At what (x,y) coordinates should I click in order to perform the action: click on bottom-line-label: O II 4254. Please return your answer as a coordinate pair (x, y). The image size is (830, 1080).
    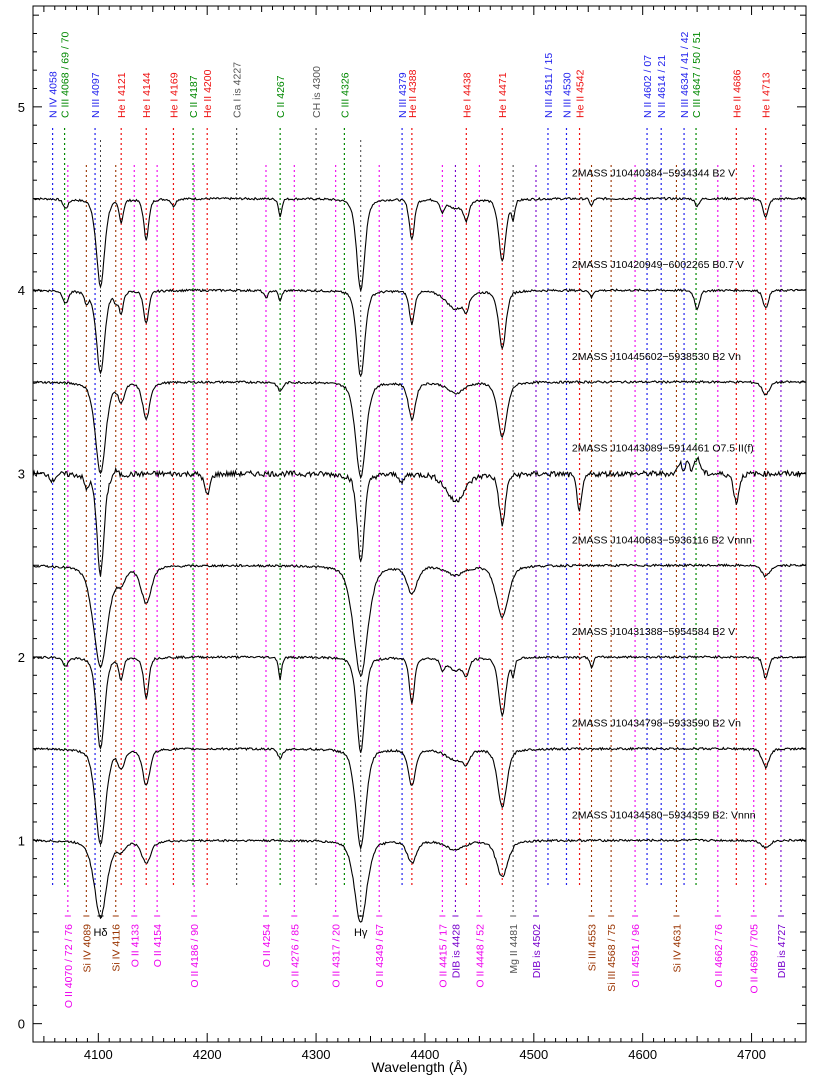
    Looking at the image, I should click on (267, 945).